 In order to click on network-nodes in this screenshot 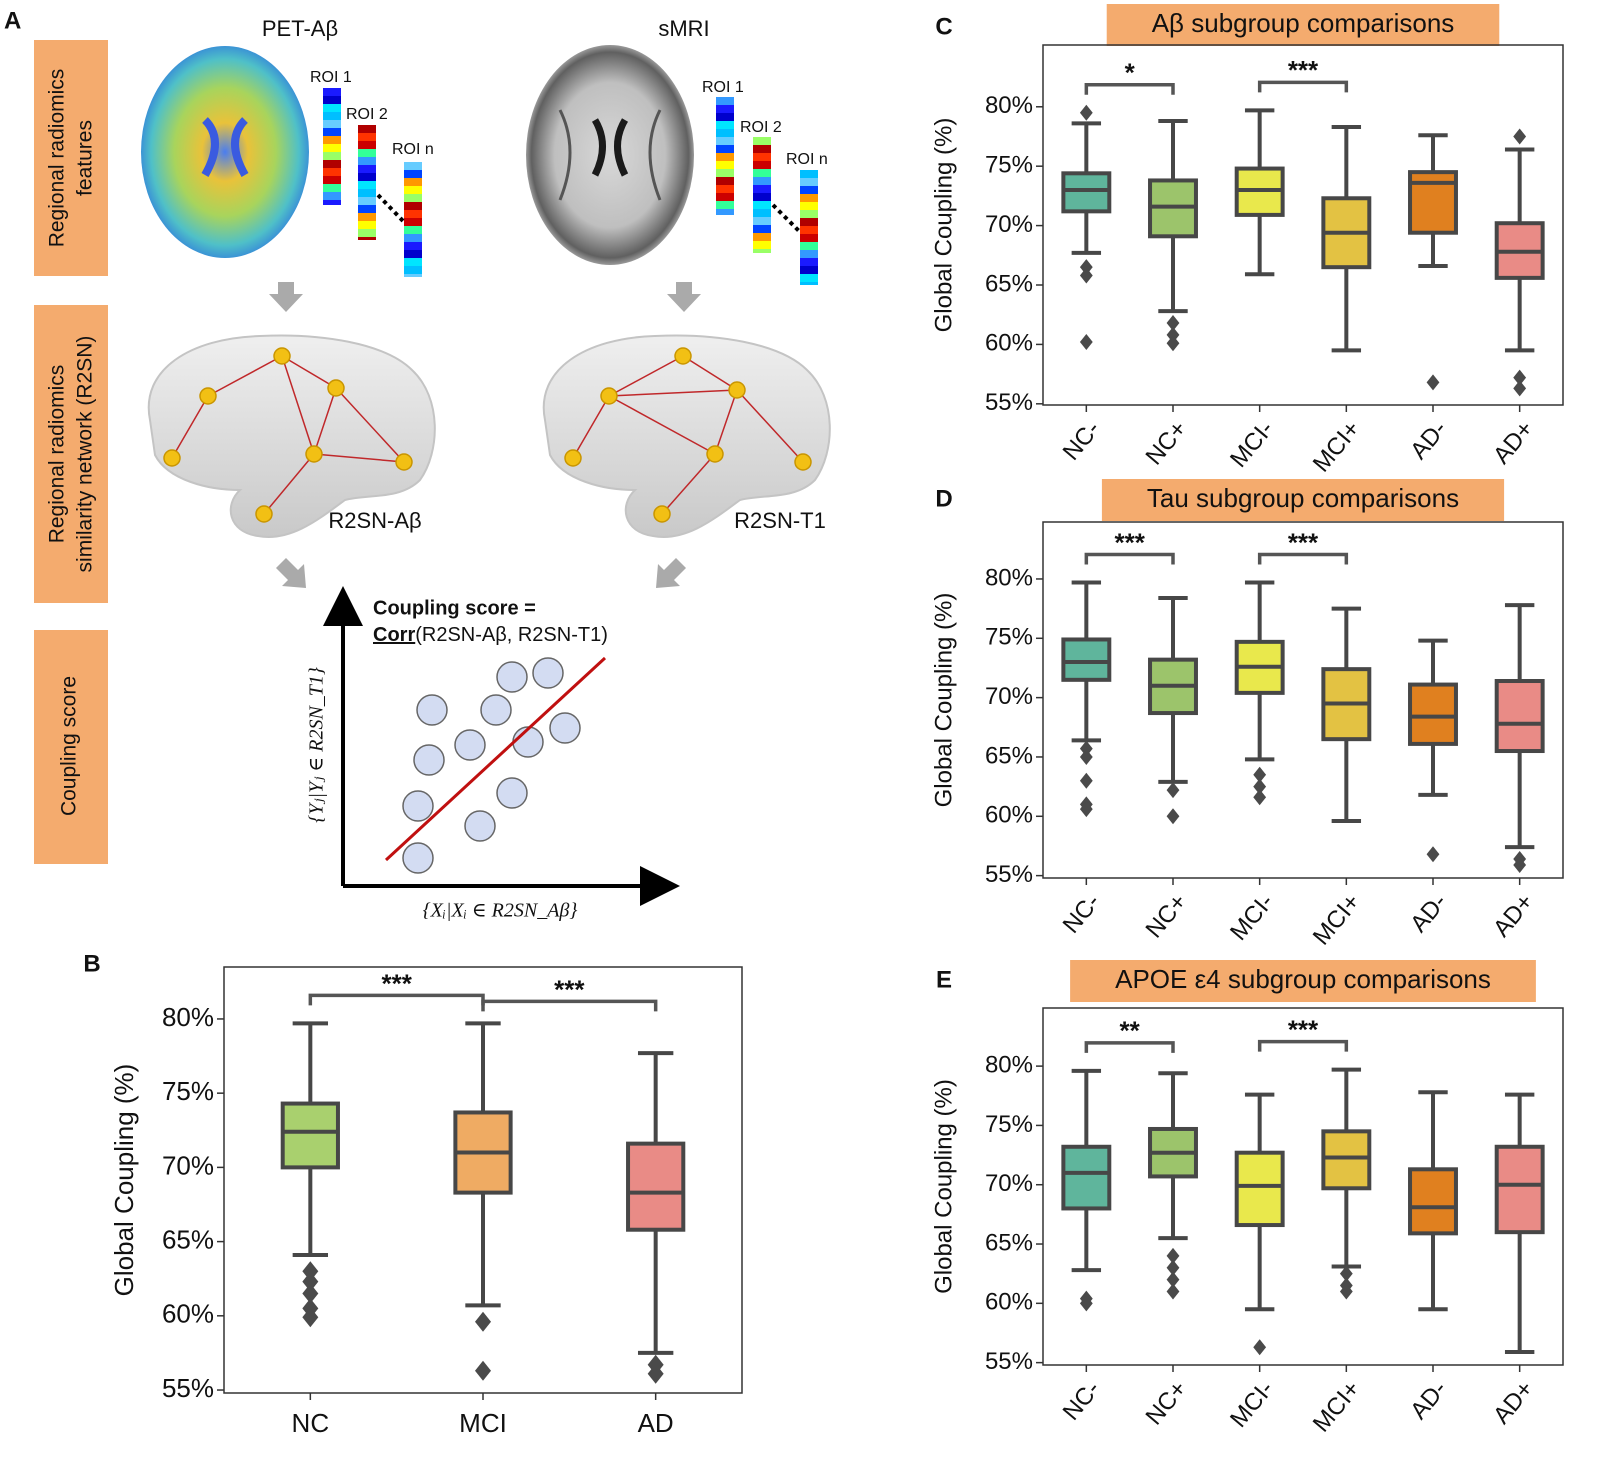, I will do `click(487, 435)`.